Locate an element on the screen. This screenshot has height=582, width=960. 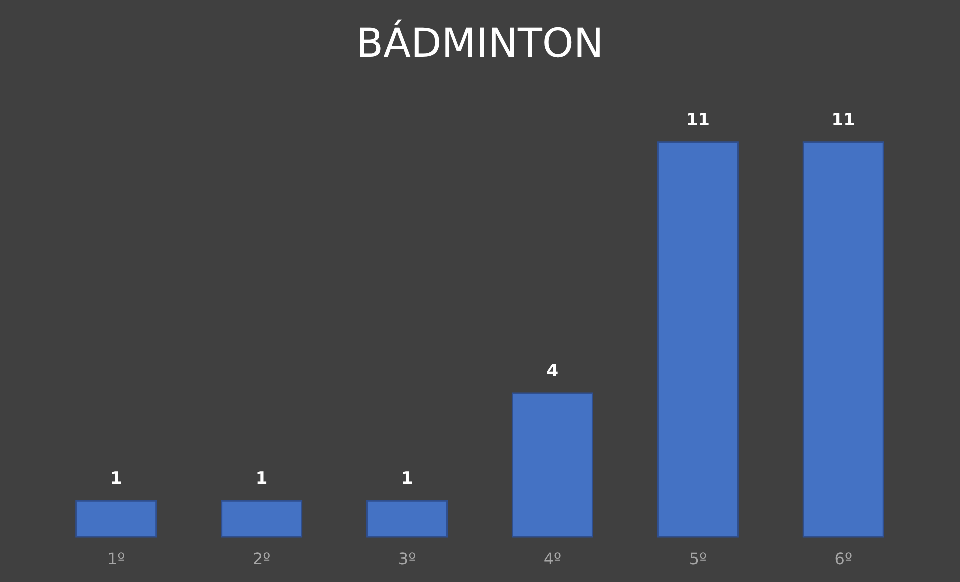
x-tick-label: 6º is located at coordinates (843, 559).